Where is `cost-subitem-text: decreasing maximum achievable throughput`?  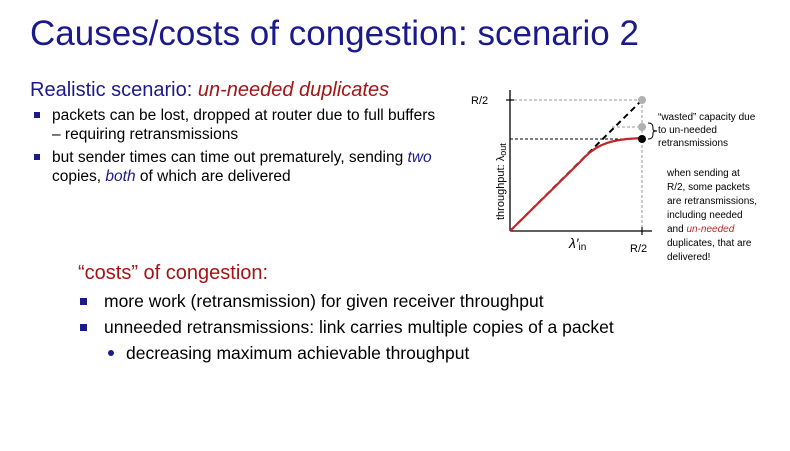 cost-subitem-text: decreasing maximum achievable throughput is located at coordinates (298, 353).